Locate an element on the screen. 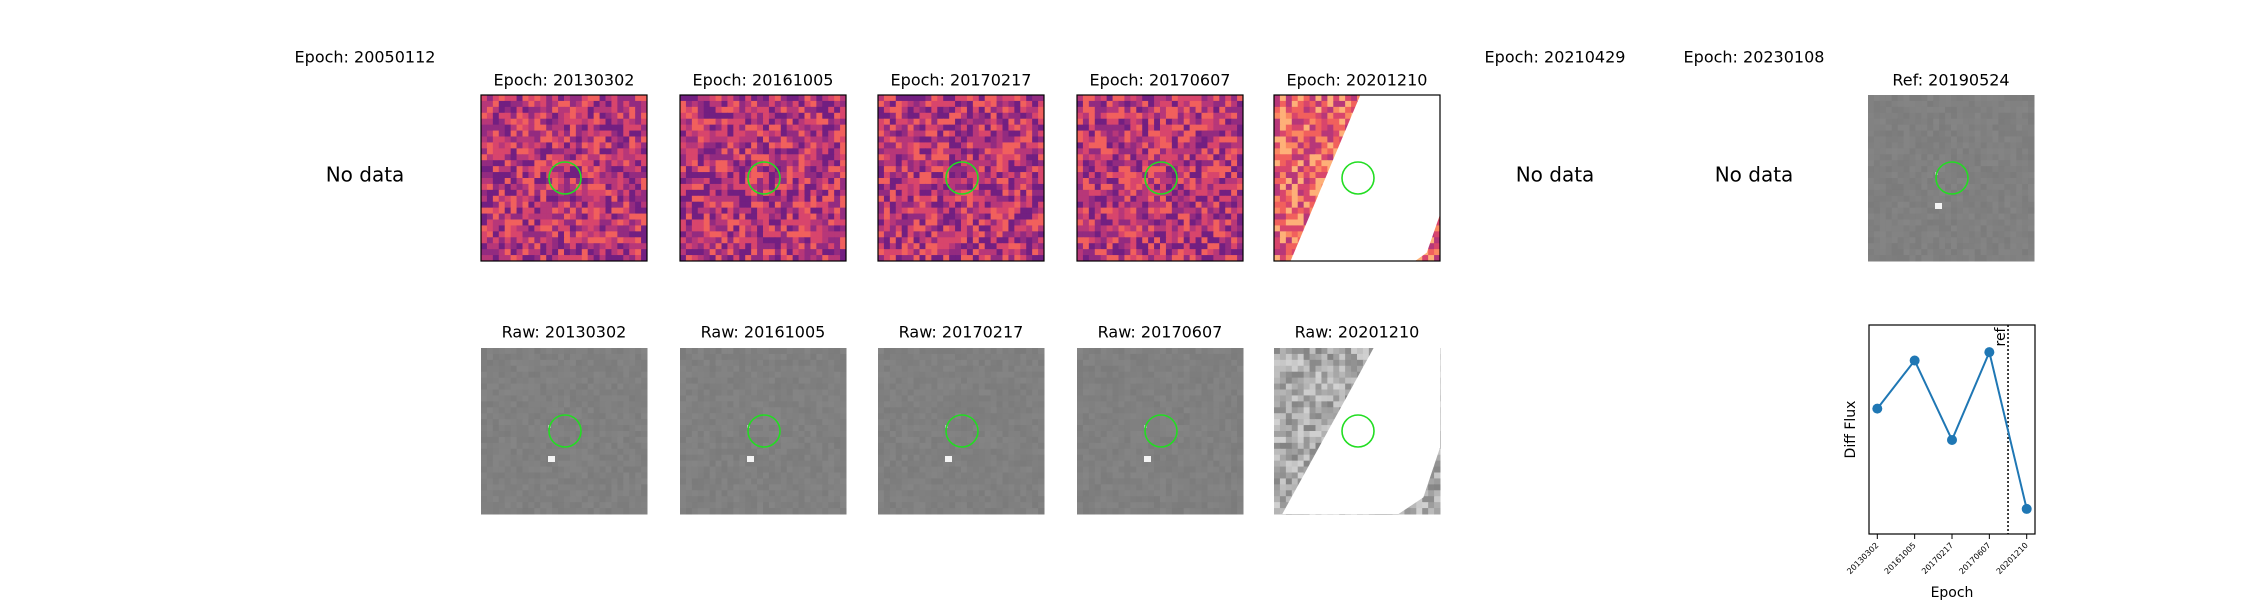 Image resolution: width=2250 pixels, height=604 pixels. target-circle is located at coordinates (764, 178).